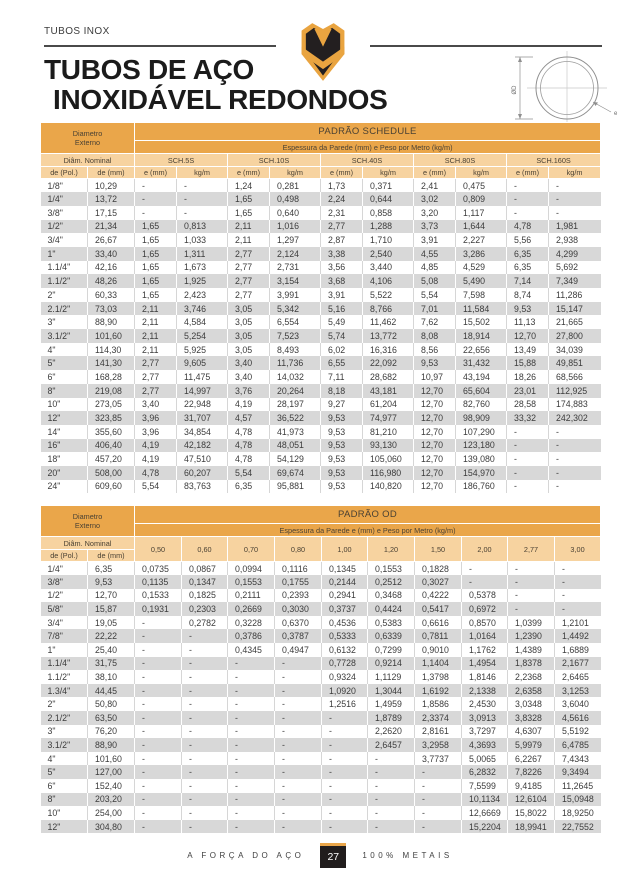 Image resolution: width=640 pixels, height=879 pixels. What do you see at coordinates (484, 690) in the screenshot?
I see `cell-value: 2,1338` at bounding box center [484, 690].